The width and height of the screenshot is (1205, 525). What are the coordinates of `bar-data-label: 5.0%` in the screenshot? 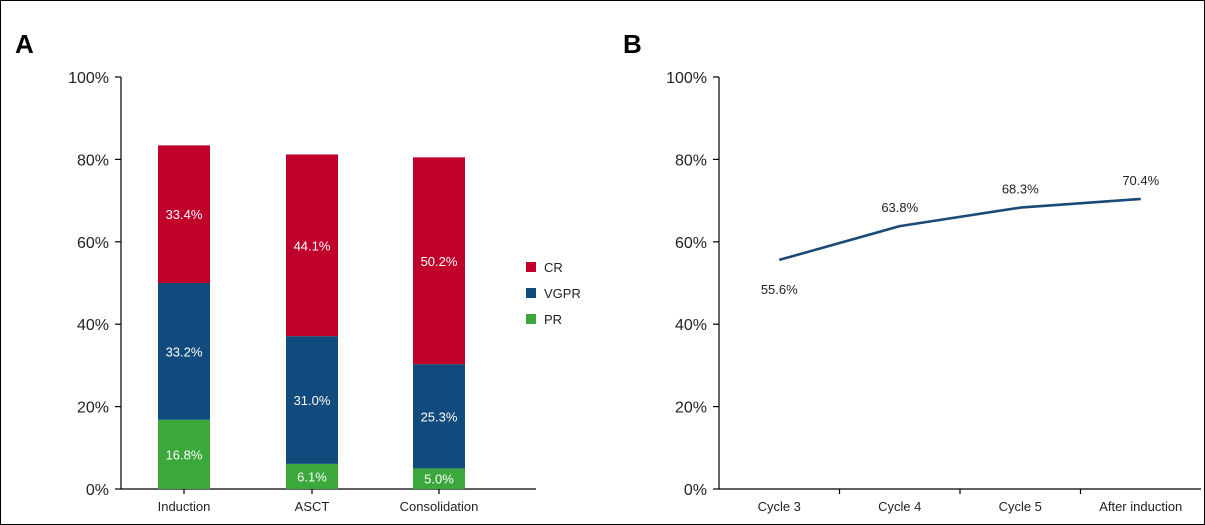 It's located at (439, 479).